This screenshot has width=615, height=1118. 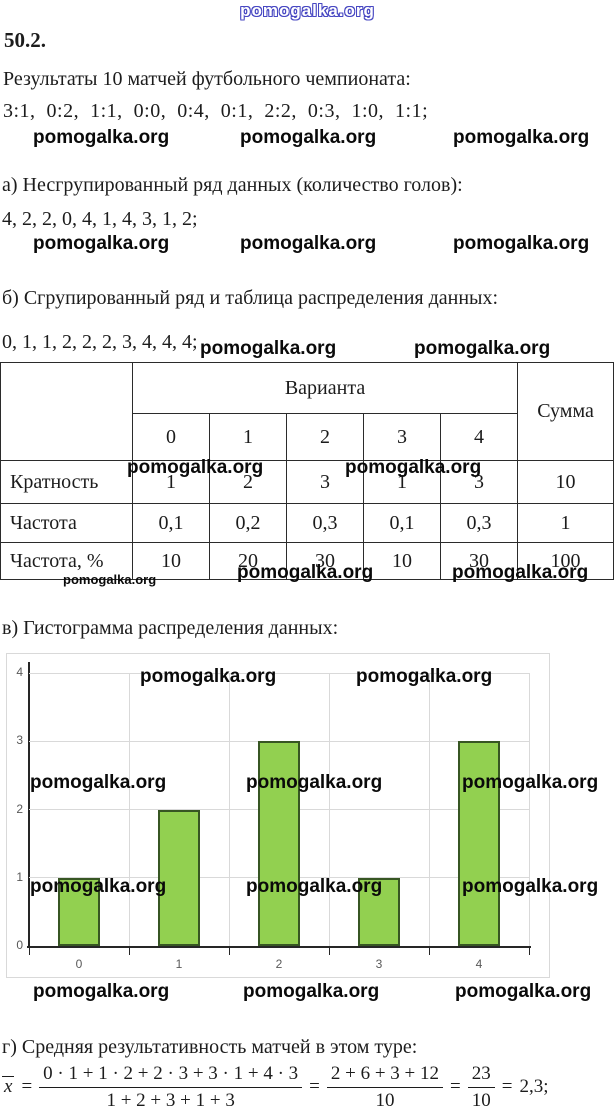 I want to click on cell: 0,2, so click(x=248, y=523).